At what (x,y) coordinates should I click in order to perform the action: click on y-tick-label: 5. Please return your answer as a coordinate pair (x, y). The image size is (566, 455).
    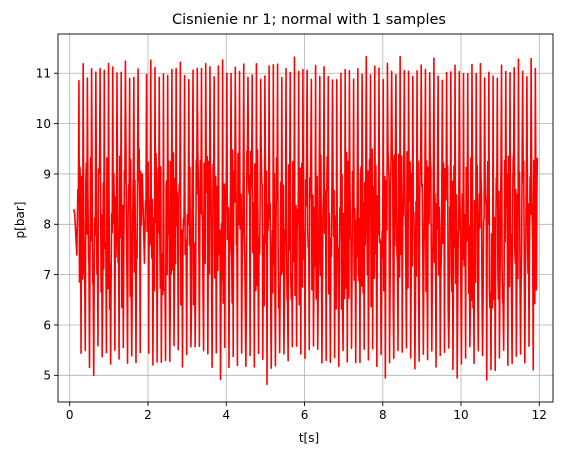
    Looking at the image, I should click on (47, 376).